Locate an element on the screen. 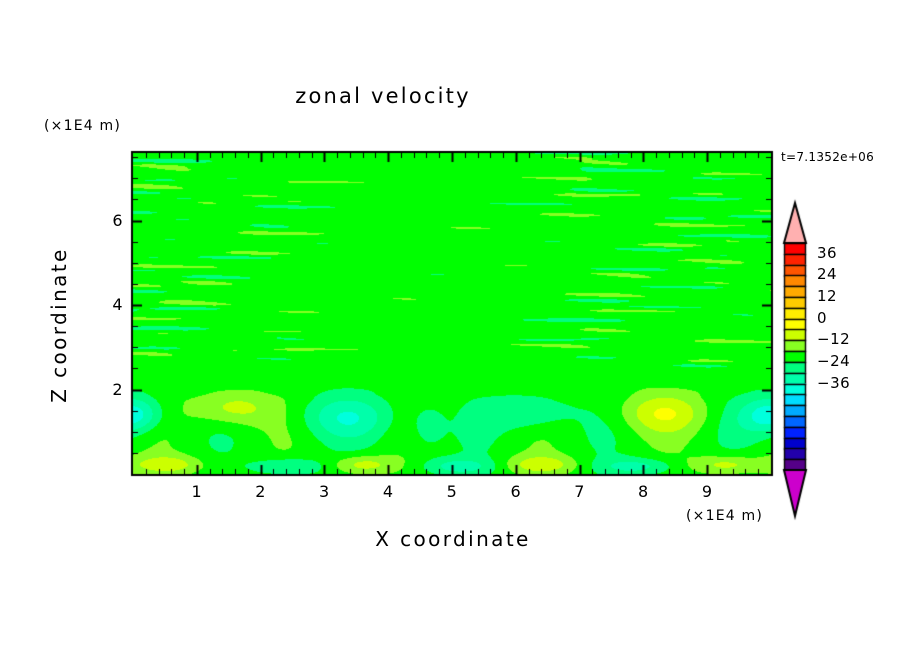 The height and width of the screenshot is (654, 904). colorbar-tick-label: −36 is located at coordinates (834, 382).